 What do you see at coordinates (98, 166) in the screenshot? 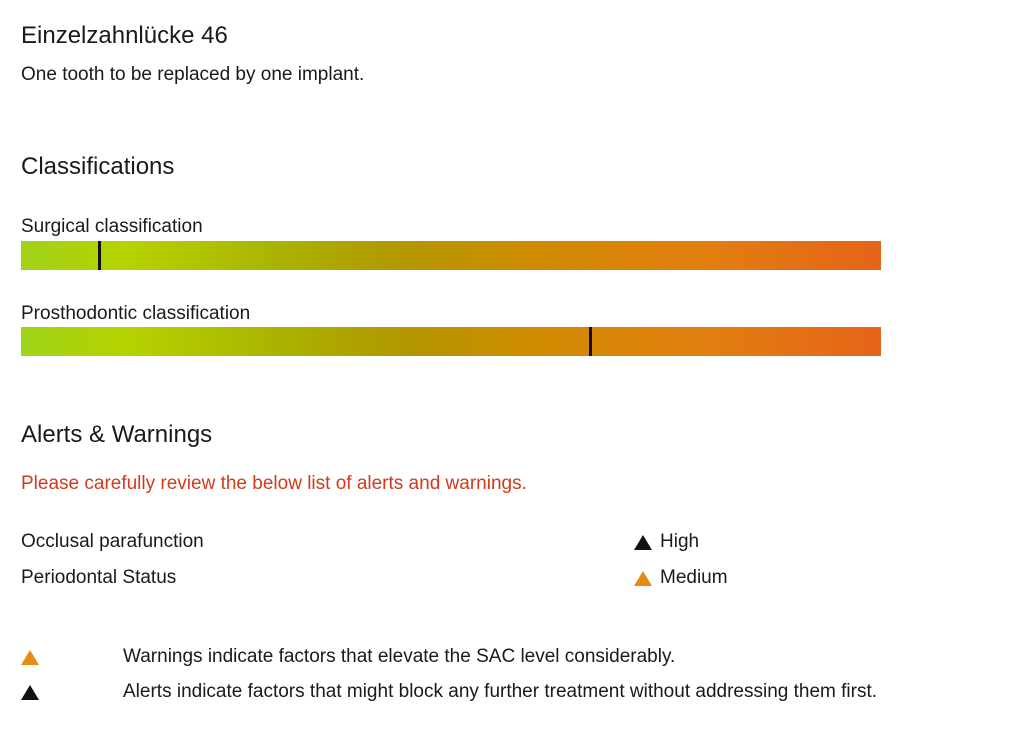
I see `classifications-heading: Classifications` at bounding box center [98, 166].